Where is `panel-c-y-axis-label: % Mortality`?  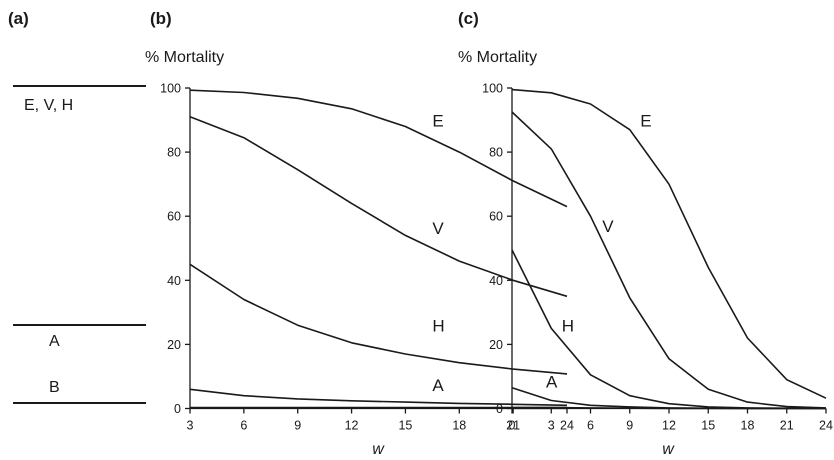 panel-c-y-axis-label: % Mortality is located at coordinates (497, 57).